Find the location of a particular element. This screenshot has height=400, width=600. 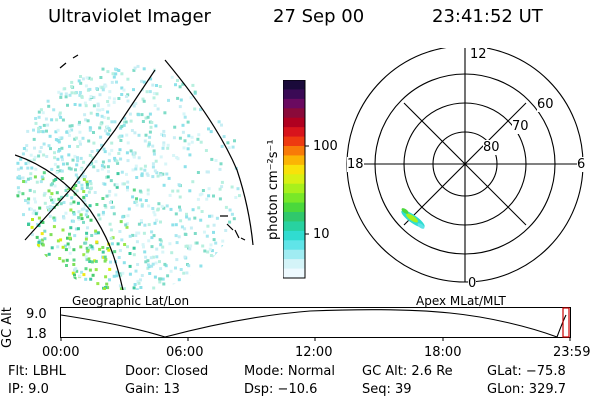

left-panel-label: Geographic Lat/Lon is located at coordinates (131, 301).